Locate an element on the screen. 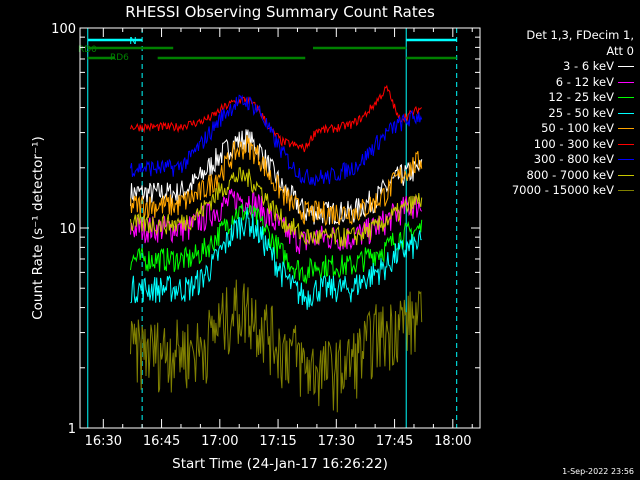  legend-item: 50 - 100 keV is located at coordinates (558, 129).